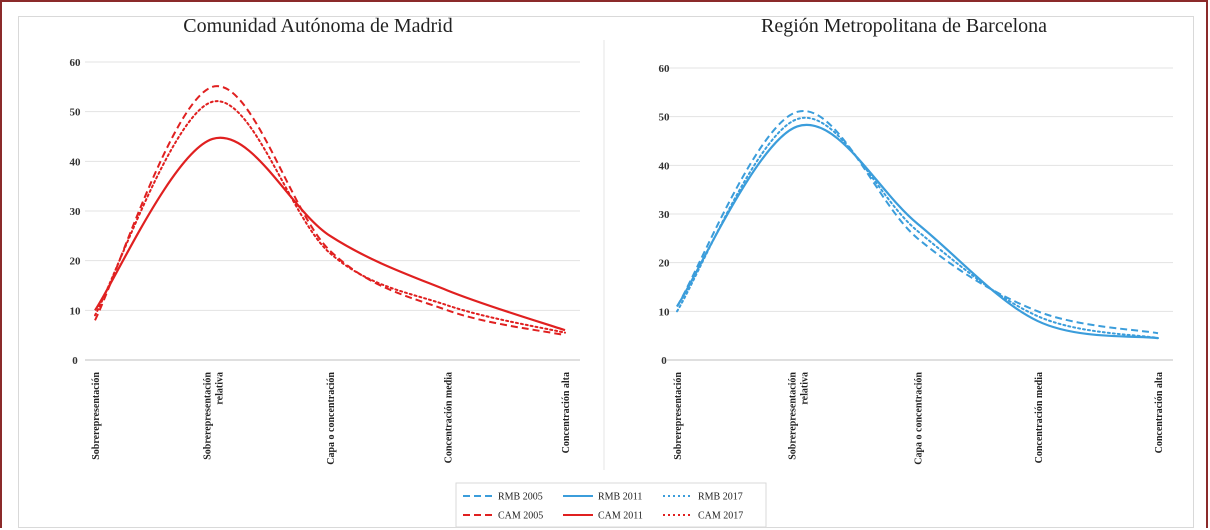  I want to click on series-line, so click(330, 234).